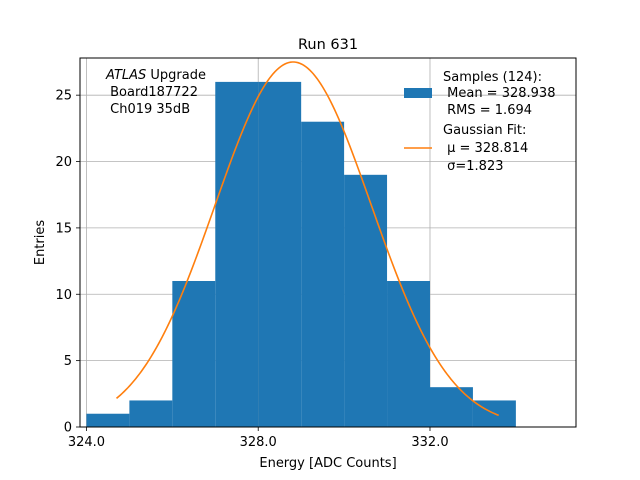  I want to click on y-tick-label: 25, so click(63, 96).